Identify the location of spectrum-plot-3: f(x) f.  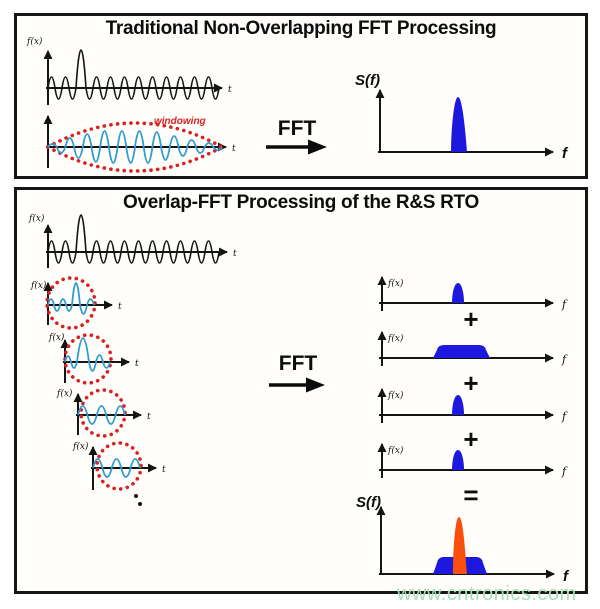
(472, 405).